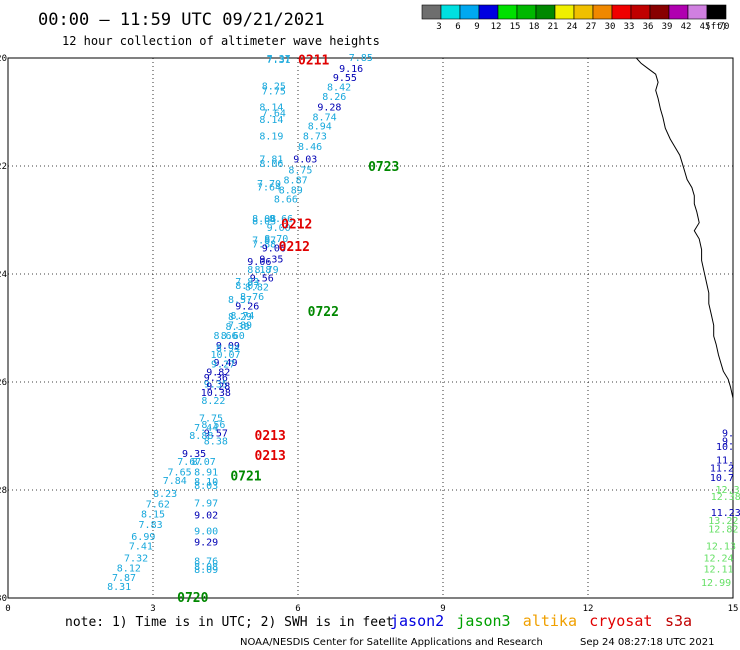  I want to click on wave-height-label: 7.88, so click(264, 244).